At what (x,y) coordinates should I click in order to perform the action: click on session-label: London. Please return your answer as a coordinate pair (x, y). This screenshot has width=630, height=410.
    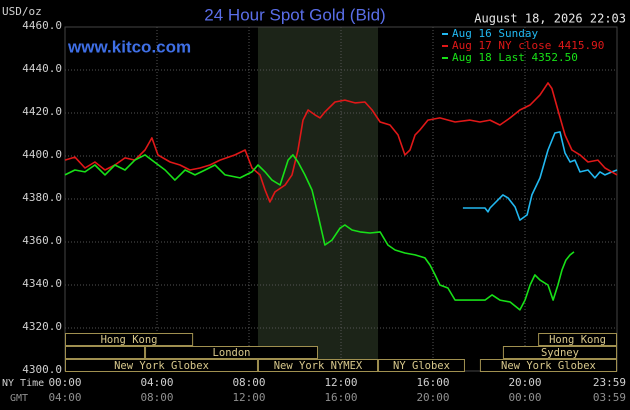
    Looking at the image, I should click on (232, 353).